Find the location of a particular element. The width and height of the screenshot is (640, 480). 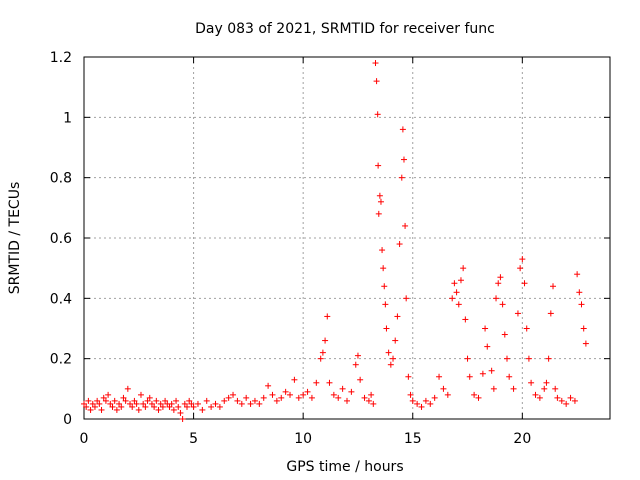

x-tick-label: 0 is located at coordinates (84, 439).